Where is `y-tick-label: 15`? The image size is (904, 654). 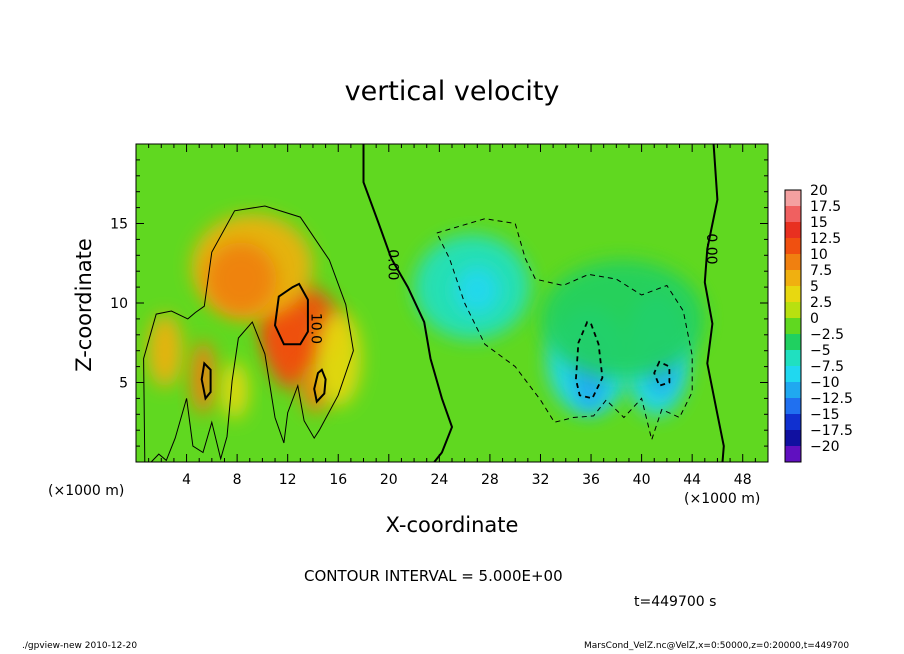 y-tick-label: 15 is located at coordinates (119, 225).